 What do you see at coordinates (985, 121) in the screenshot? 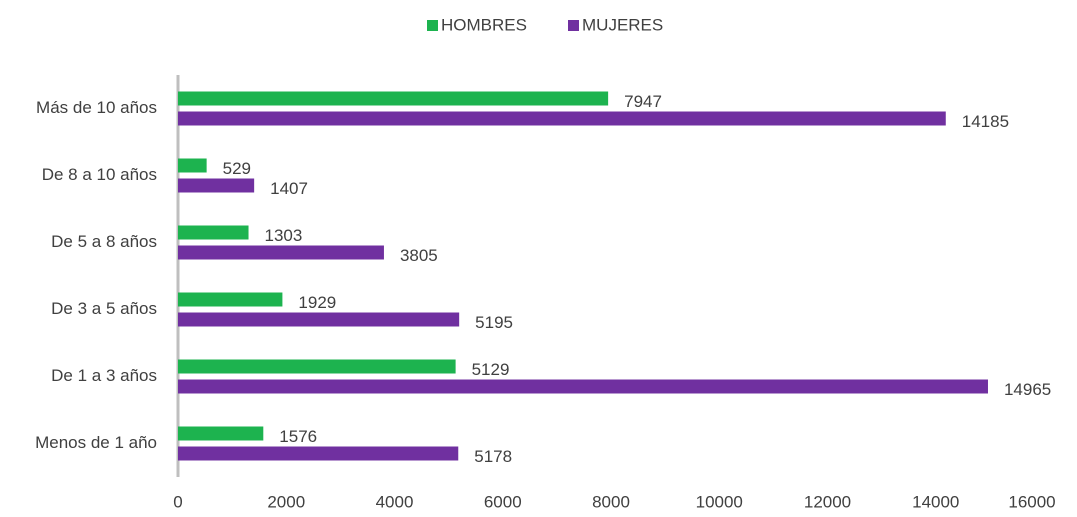
I see `value-label: 14185` at bounding box center [985, 121].